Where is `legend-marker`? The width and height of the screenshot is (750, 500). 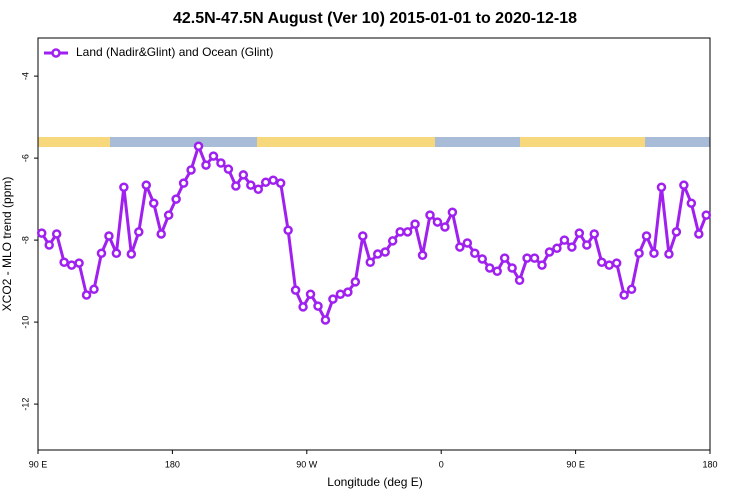
legend-marker is located at coordinates (56, 53).